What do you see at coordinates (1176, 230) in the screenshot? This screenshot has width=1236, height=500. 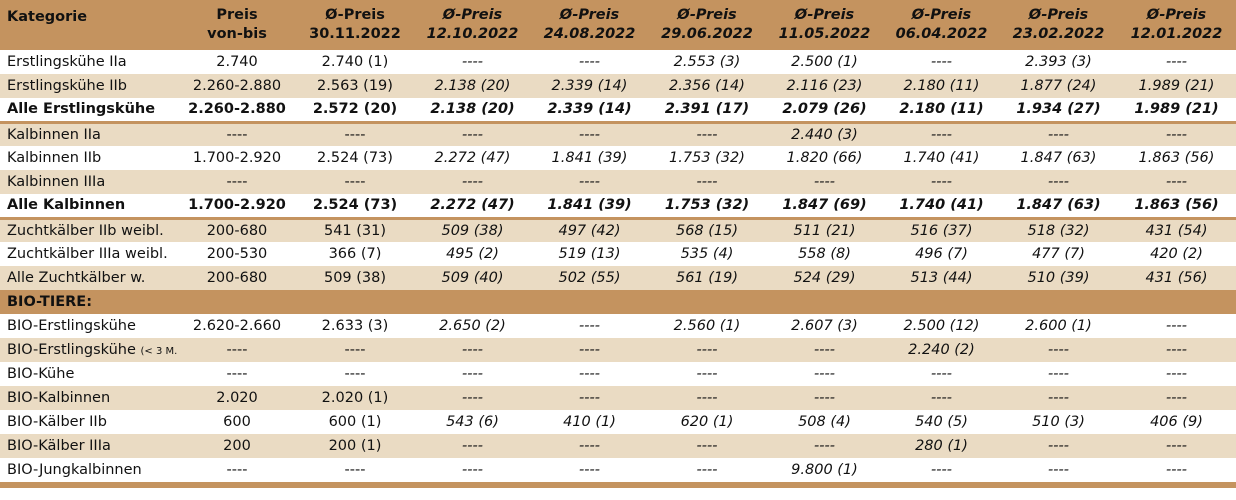 I see `row-avg-price: 431 (54)` at bounding box center [1176, 230].